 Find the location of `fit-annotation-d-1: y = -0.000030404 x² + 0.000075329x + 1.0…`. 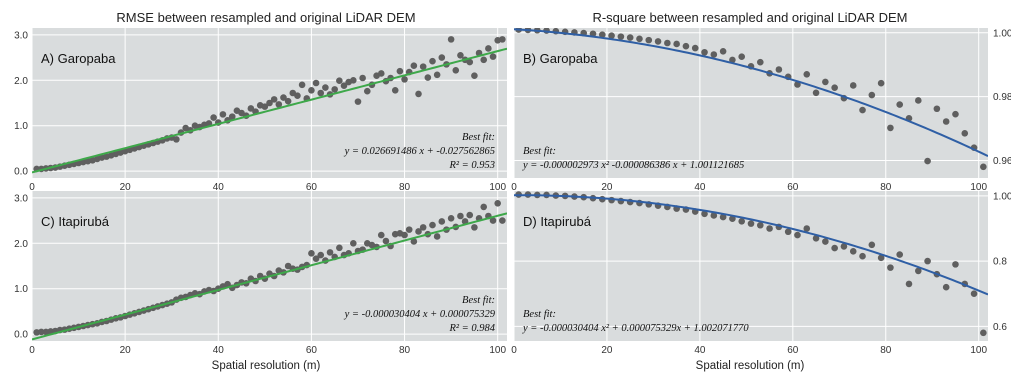

fit-annotation-d-1: y = -0.000030404 x² + 0.000075329x + 1.0… is located at coordinates (635, 328).